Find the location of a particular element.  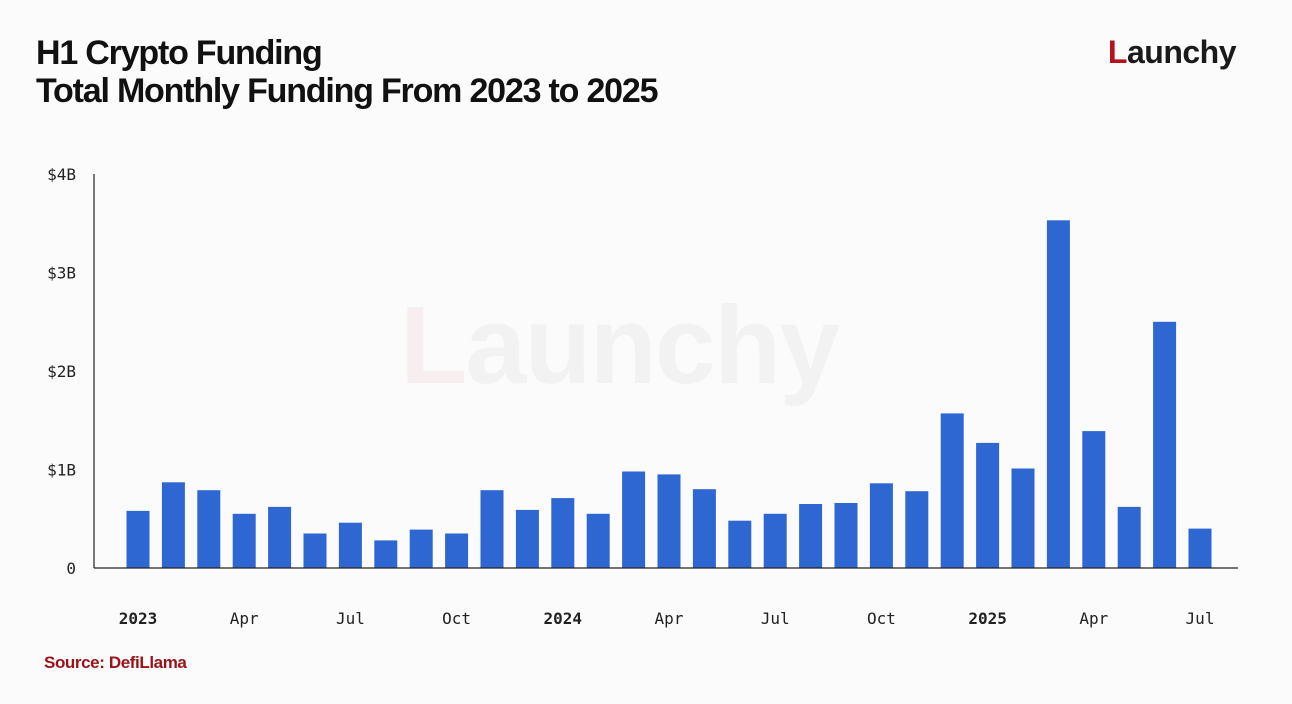

logo-rest: aunchy is located at coordinates (1181, 52).